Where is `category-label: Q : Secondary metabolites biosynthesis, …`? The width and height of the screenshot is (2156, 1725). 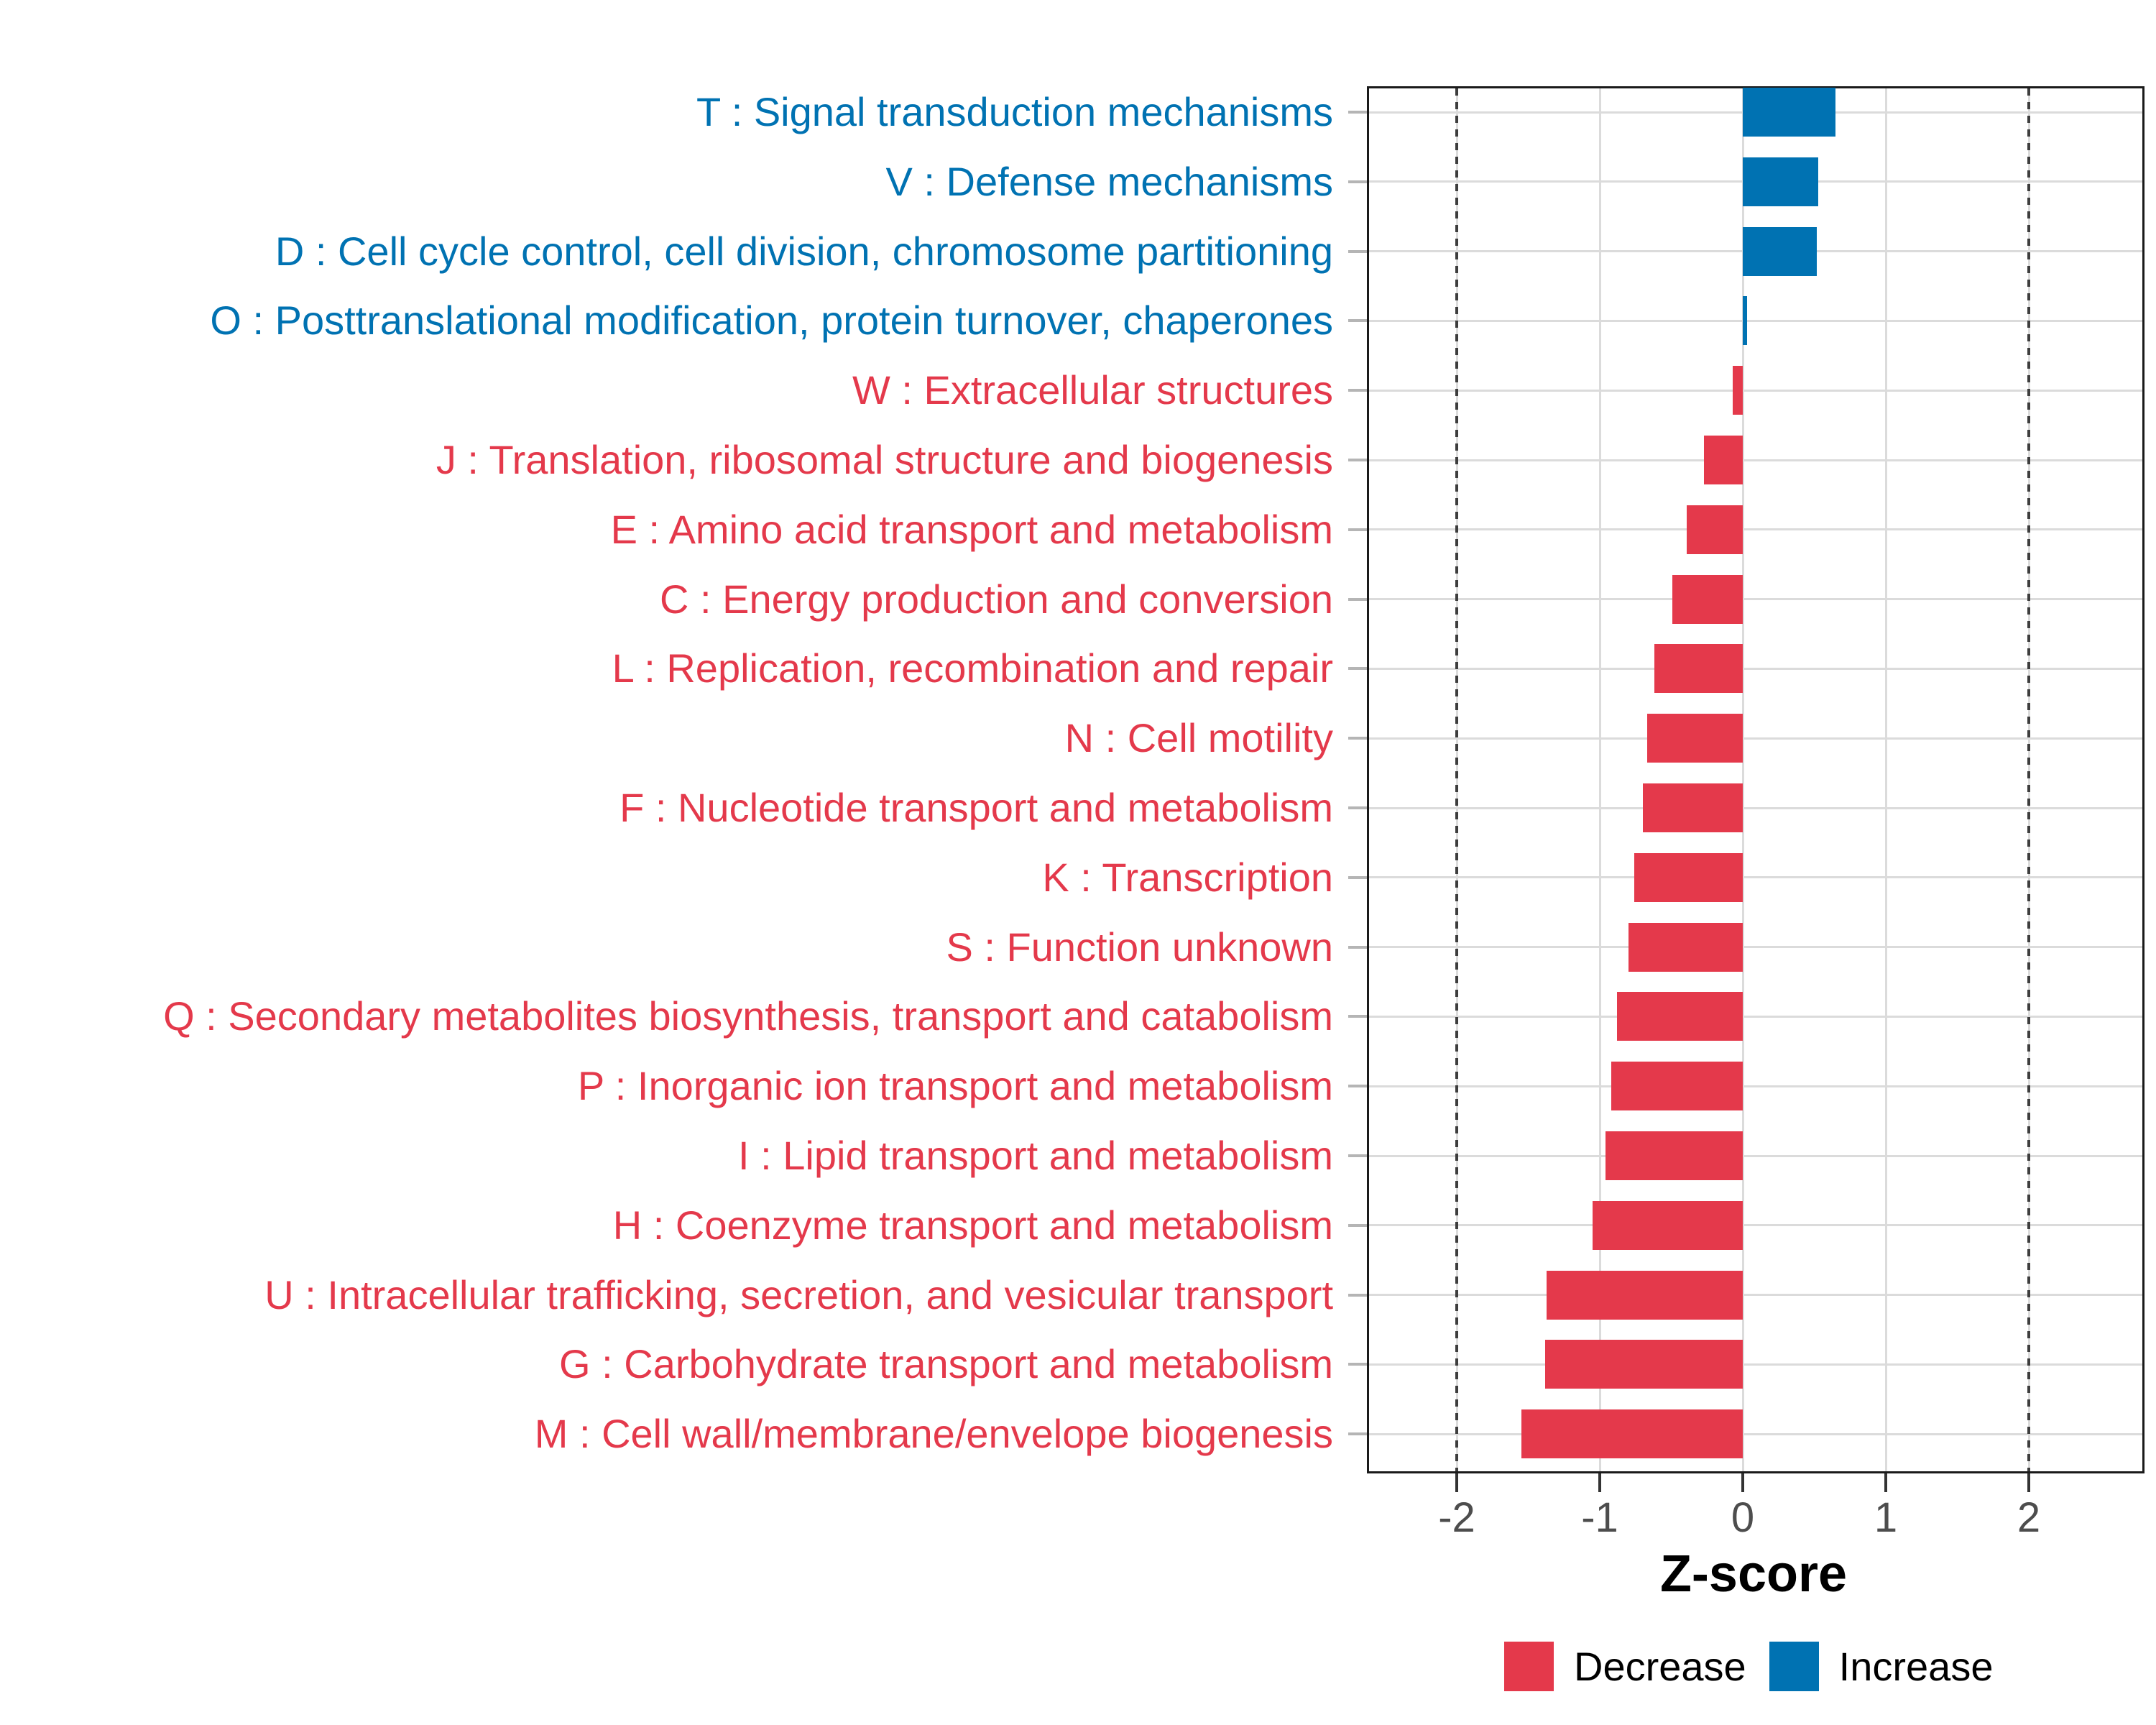
category-label: Q : Secondary metabolites biosynthesis, … is located at coordinates (748, 1016).